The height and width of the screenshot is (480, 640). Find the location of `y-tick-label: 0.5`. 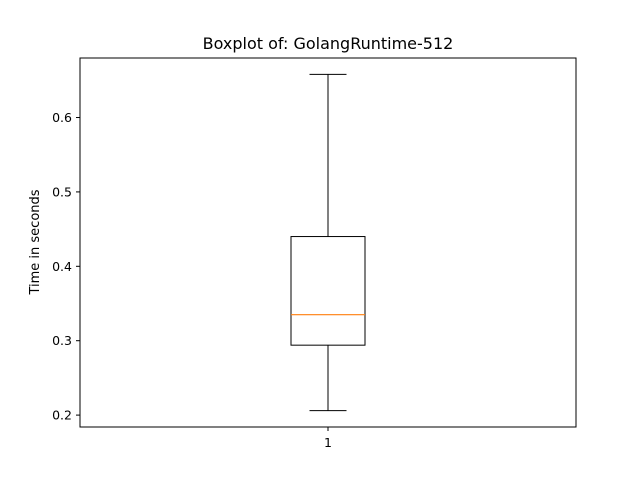

y-tick-label: 0.5 is located at coordinates (62, 191).